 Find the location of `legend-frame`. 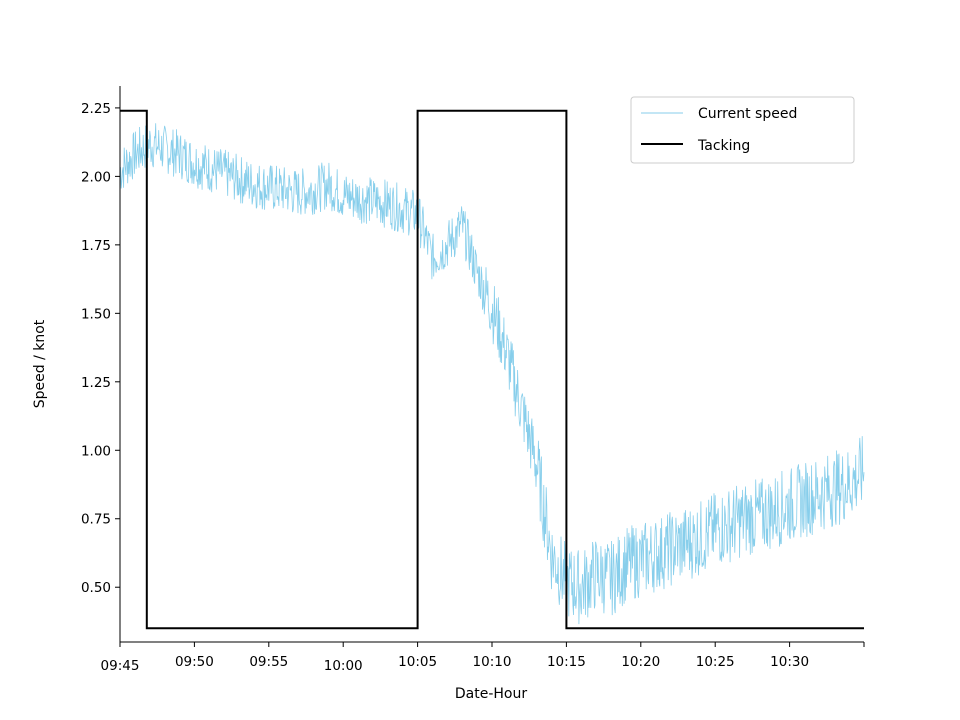

legend-frame is located at coordinates (742, 130).